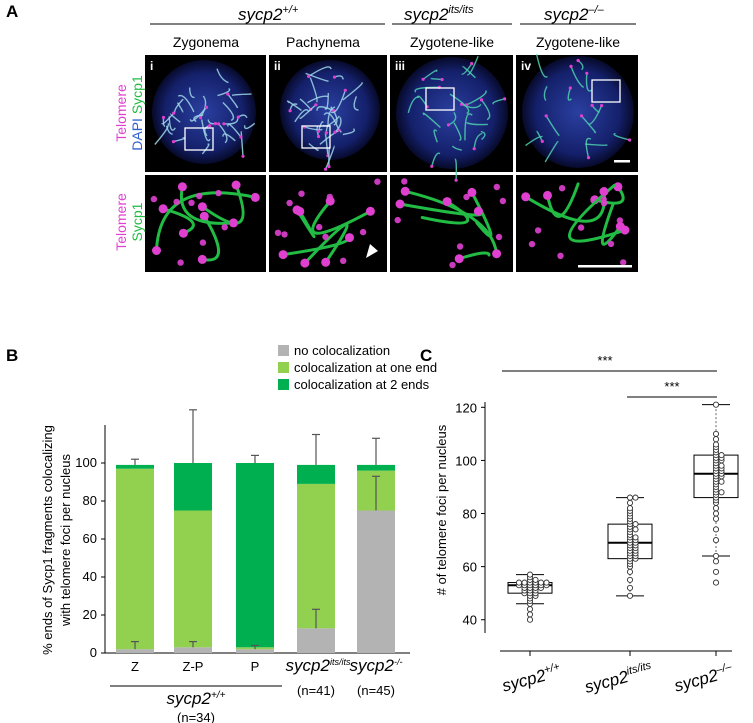  What do you see at coordinates (129, 113) in the screenshot?
I see `row1-channel-label: Telomere DAPI Sycp1` at bounding box center [129, 113].